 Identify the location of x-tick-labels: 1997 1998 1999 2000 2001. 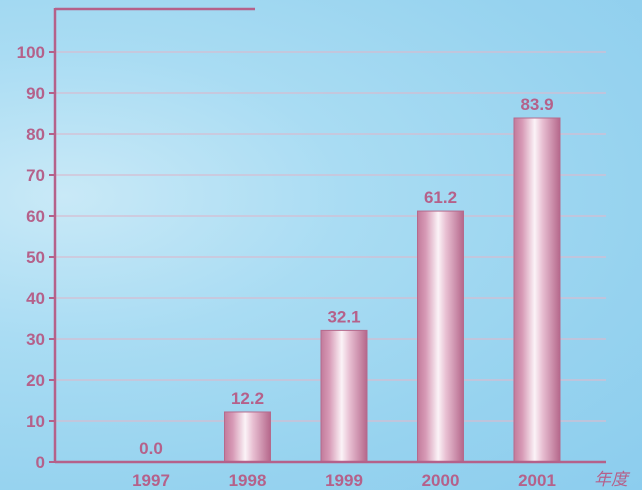
(344, 480).